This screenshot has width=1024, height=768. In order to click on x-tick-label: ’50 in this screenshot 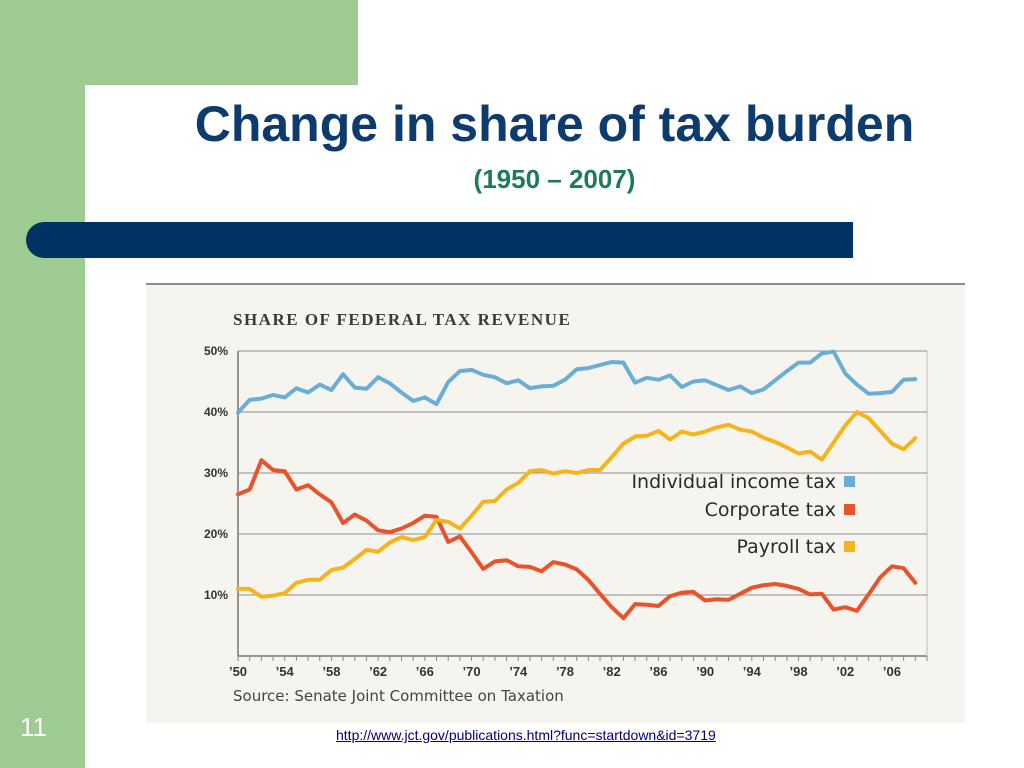, I will do `click(238, 671)`.